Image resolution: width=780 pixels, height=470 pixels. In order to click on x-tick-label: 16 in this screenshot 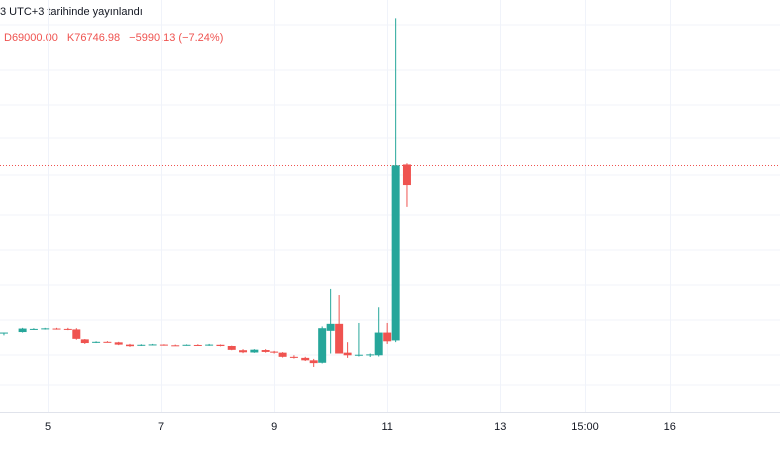, I will do `click(670, 427)`.